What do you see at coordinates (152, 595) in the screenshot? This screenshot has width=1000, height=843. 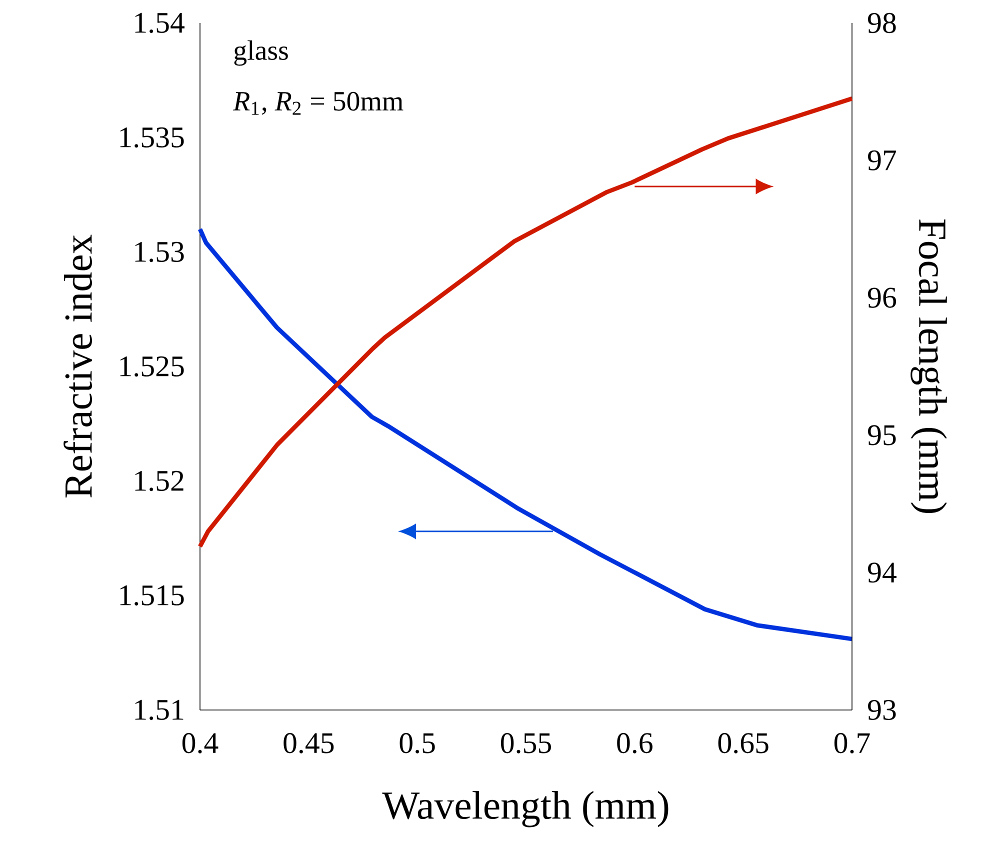 I see `y-tick-label: 1.515` at bounding box center [152, 595].